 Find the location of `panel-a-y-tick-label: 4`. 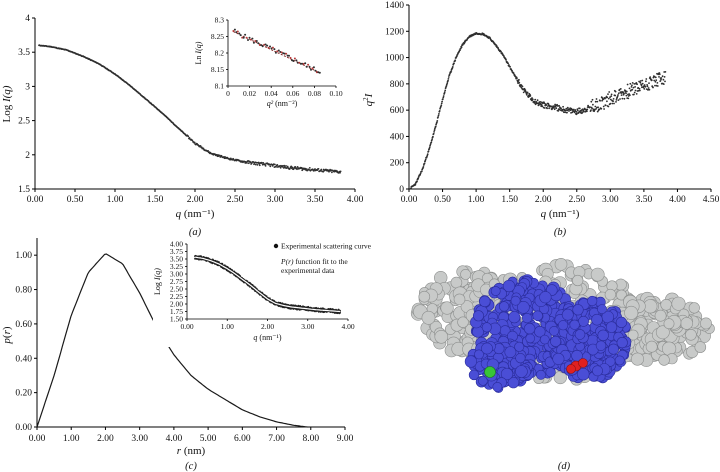

panel-a-y-tick-label: 4 is located at coordinates (27, 19).